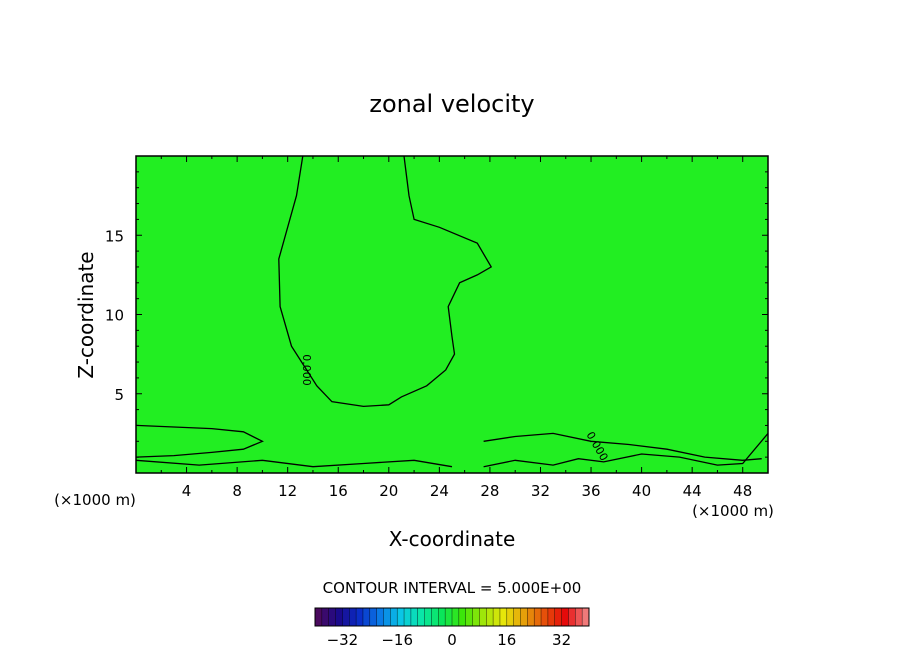 The height and width of the screenshot is (654, 904). Describe the element at coordinates (692, 491) in the screenshot. I see `x-tick-label: 44` at that location.